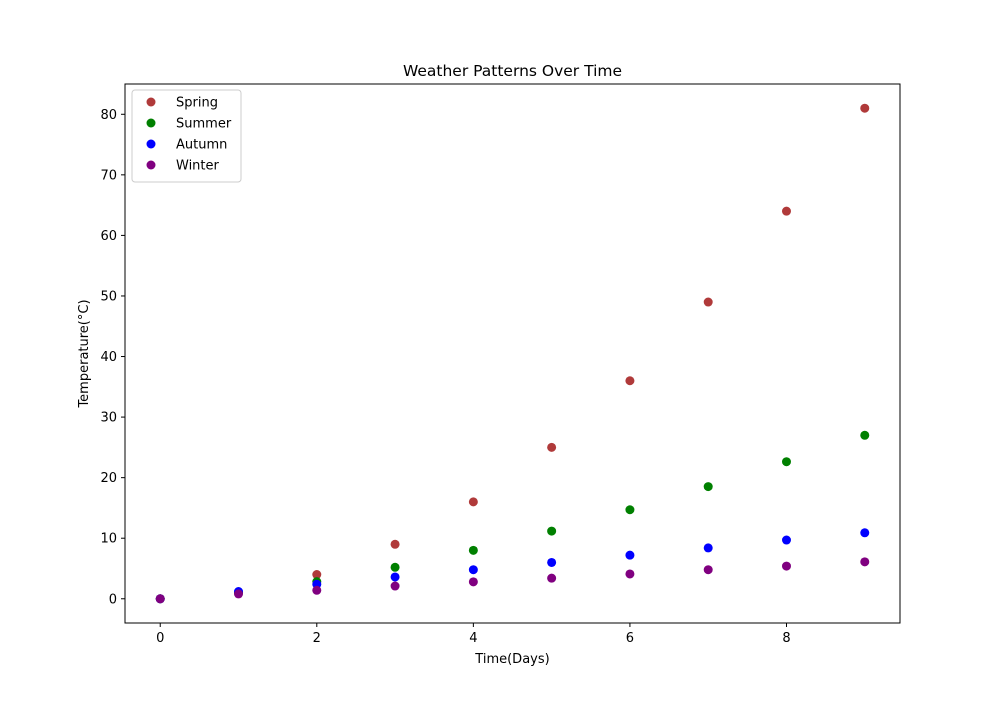  What do you see at coordinates (197, 103) in the screenshot?
I see `legend-label: Spring` at bounding box center [197, 103].